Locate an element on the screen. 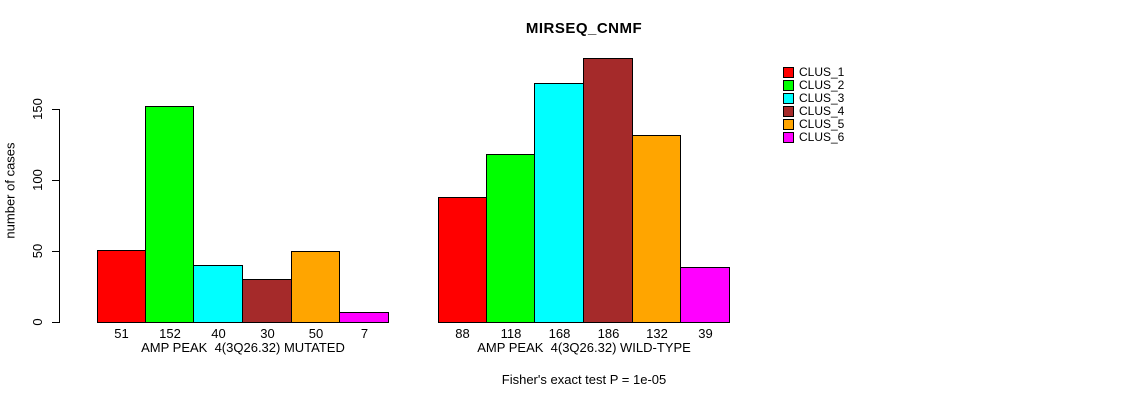 This screenshot has width=1140, height=400. legend: CLUS_1 CLUS_2 CLUS_3 CLUS_4 CLUS_5 CLUS_6 is located at coordinates (813, 105).